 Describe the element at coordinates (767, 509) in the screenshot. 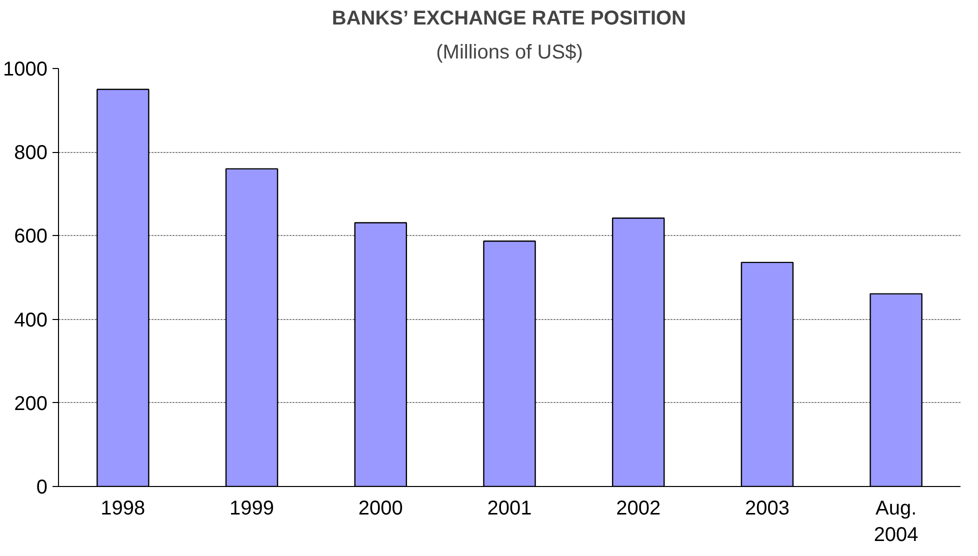

I see `x-tick-label: 2003` at that location.